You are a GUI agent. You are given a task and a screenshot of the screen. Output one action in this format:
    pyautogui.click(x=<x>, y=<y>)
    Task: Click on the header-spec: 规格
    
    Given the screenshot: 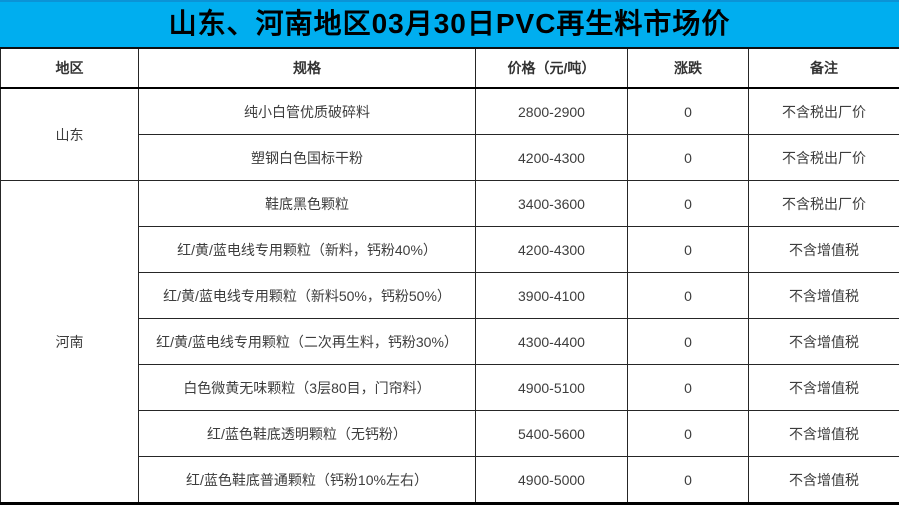 What is the action you would take?
    pyautogui.click(x=307, y=69)
    